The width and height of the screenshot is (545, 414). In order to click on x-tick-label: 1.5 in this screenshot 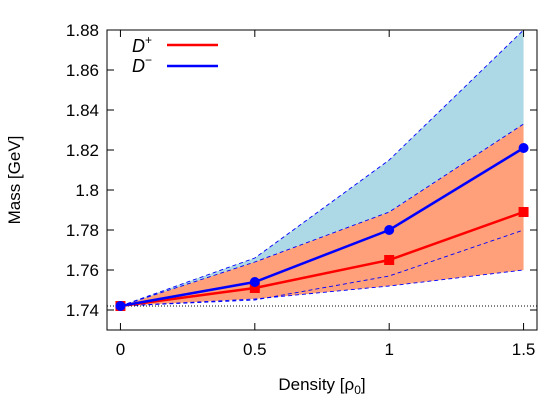, I will do `click(524, 349)`.